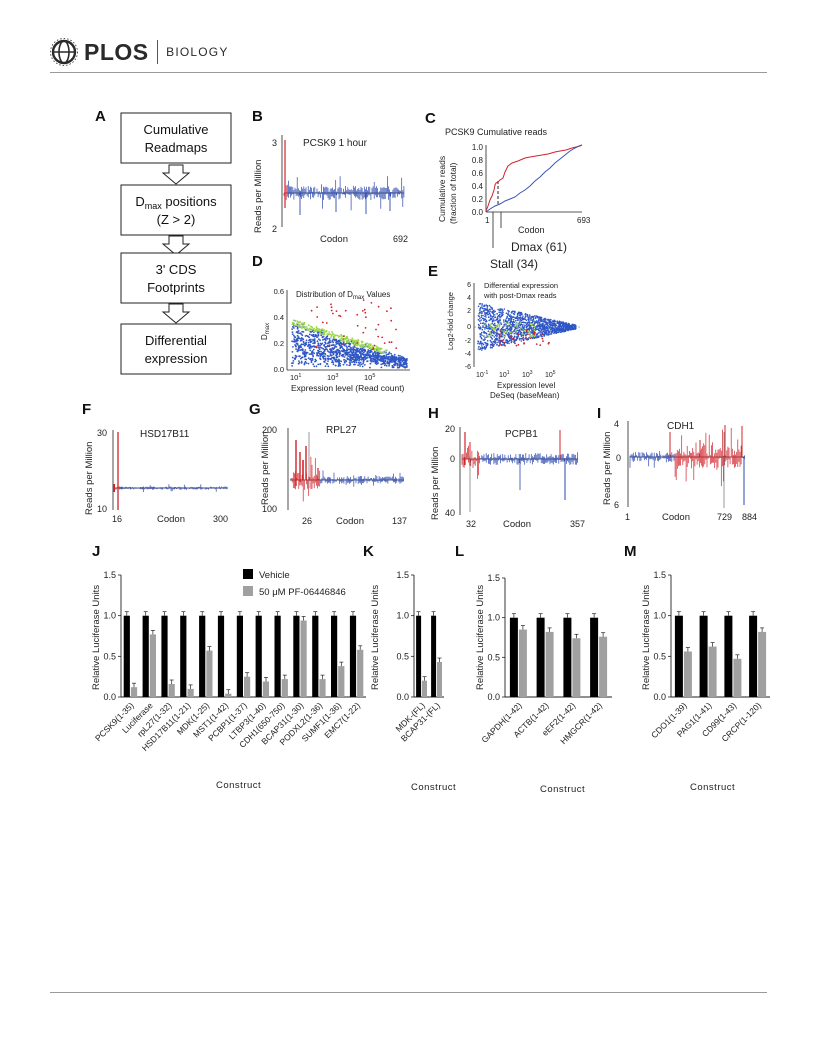 Image resolution: width=816 pixels, height=1056 pixels. I want to click on y-tick-label: 0.0, so click(402, 697).